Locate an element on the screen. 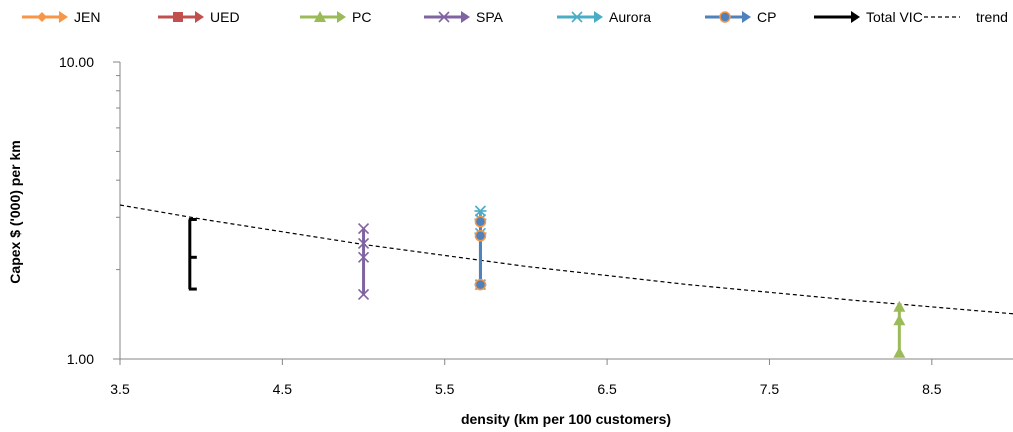 This screenshot has height=432, width=1013. legend: JEN UED PC SPA Aurora CP Total VIC trend is located at coordinates (515, 17).